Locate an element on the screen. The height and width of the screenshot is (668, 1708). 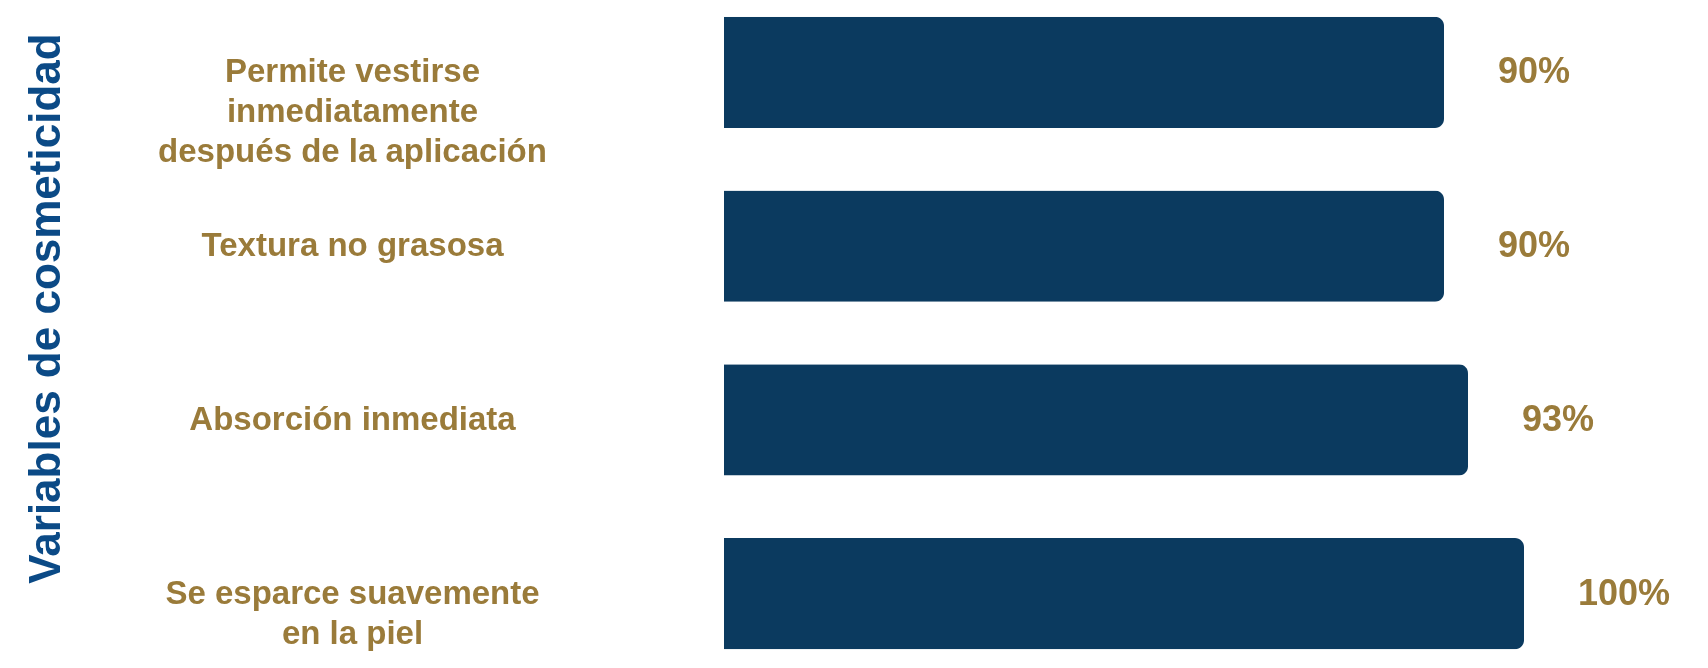
y-tick-label: Textura no grasosa is located at coordinates (353, 245).